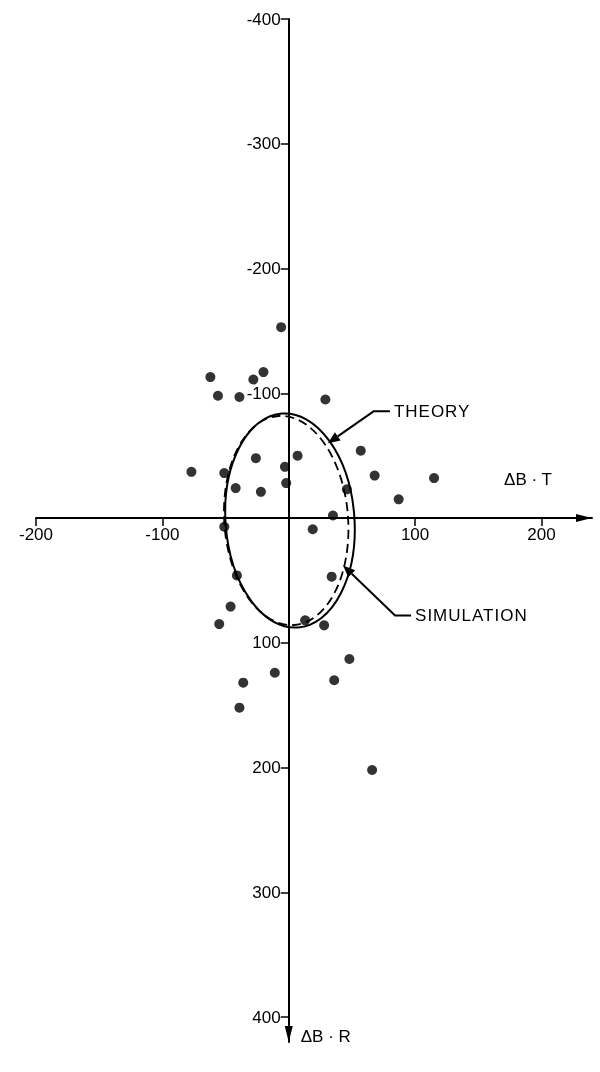  What do you see at coordinates (541, 535) in the screenshot?
I see `x-tick-label: 200` at bounding box center [541, 535].